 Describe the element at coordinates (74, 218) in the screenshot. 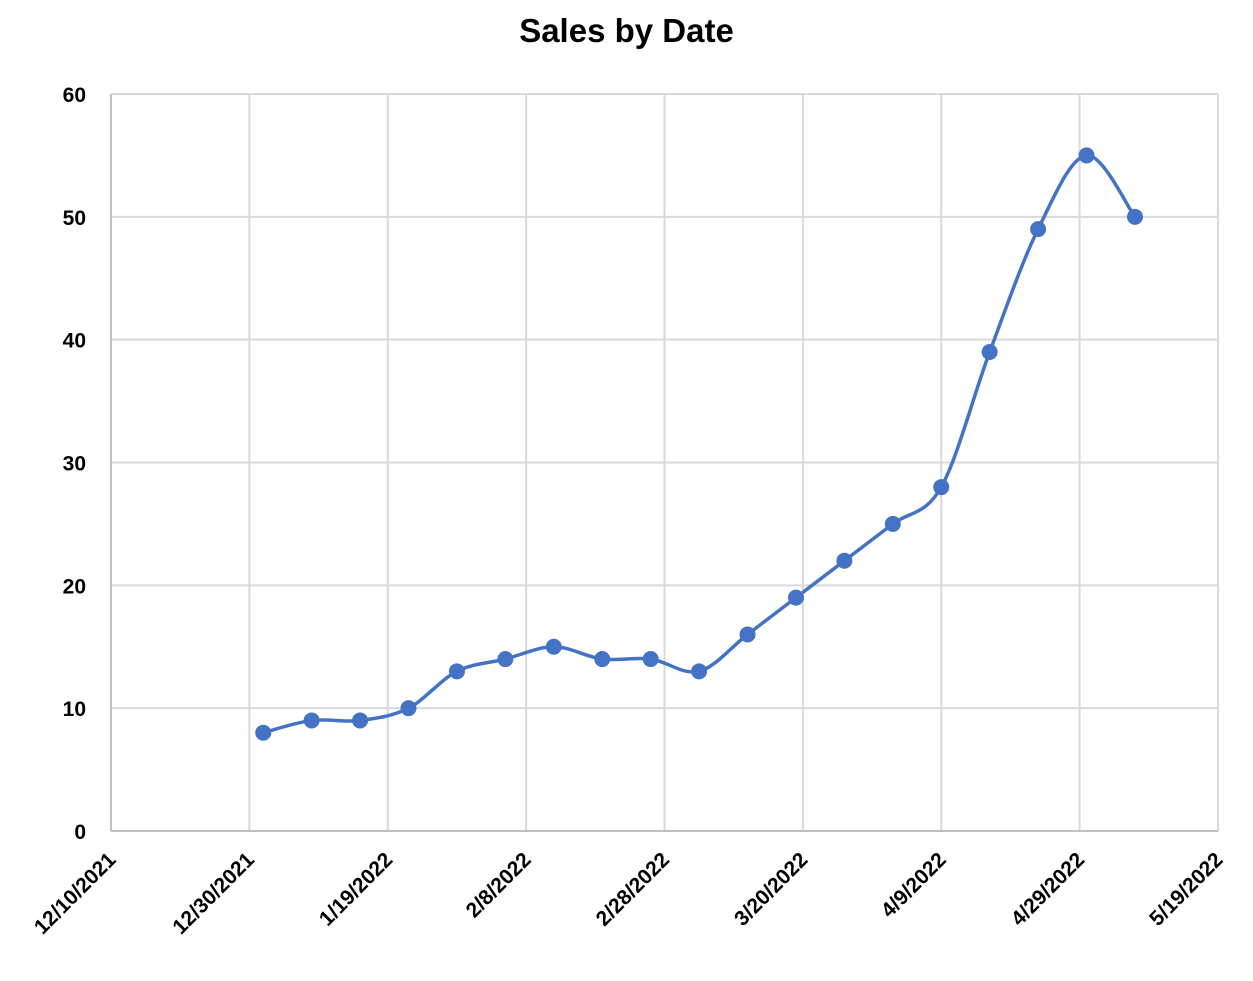

I see `y-tick-label: 50` at that location.